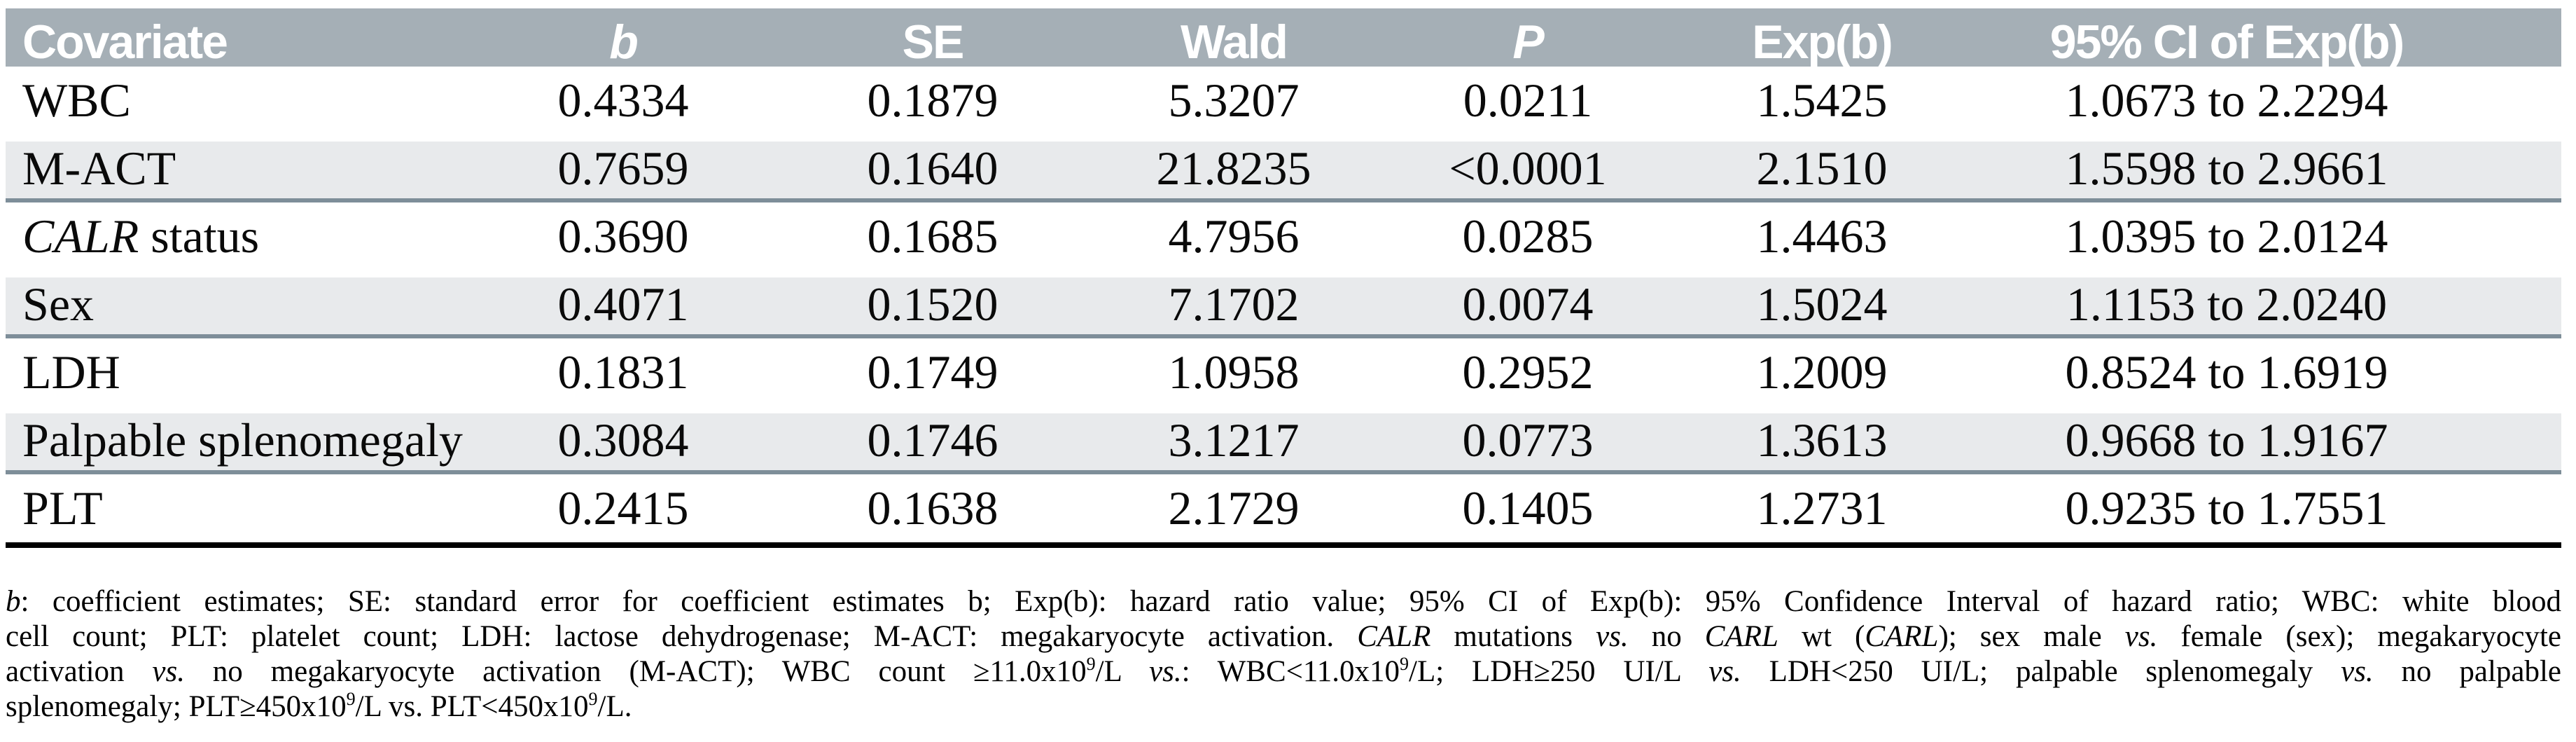  I want to click on cell-ci: 1.5598 to 2.9661, so click(2226, 168).